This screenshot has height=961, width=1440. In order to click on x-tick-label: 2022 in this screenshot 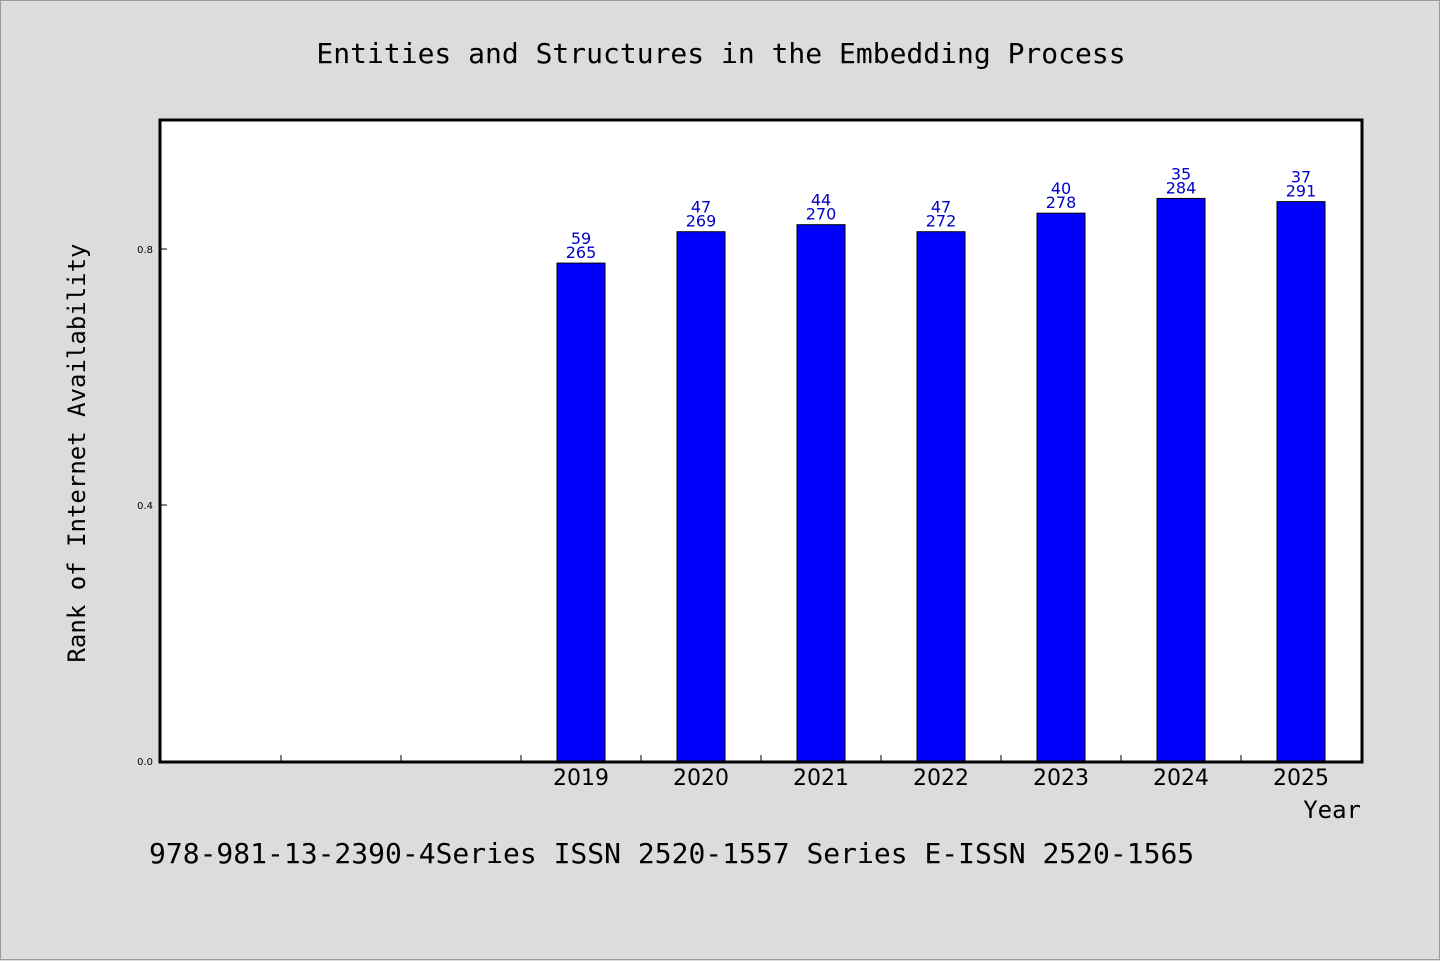, I will do `click(941, 778)`.